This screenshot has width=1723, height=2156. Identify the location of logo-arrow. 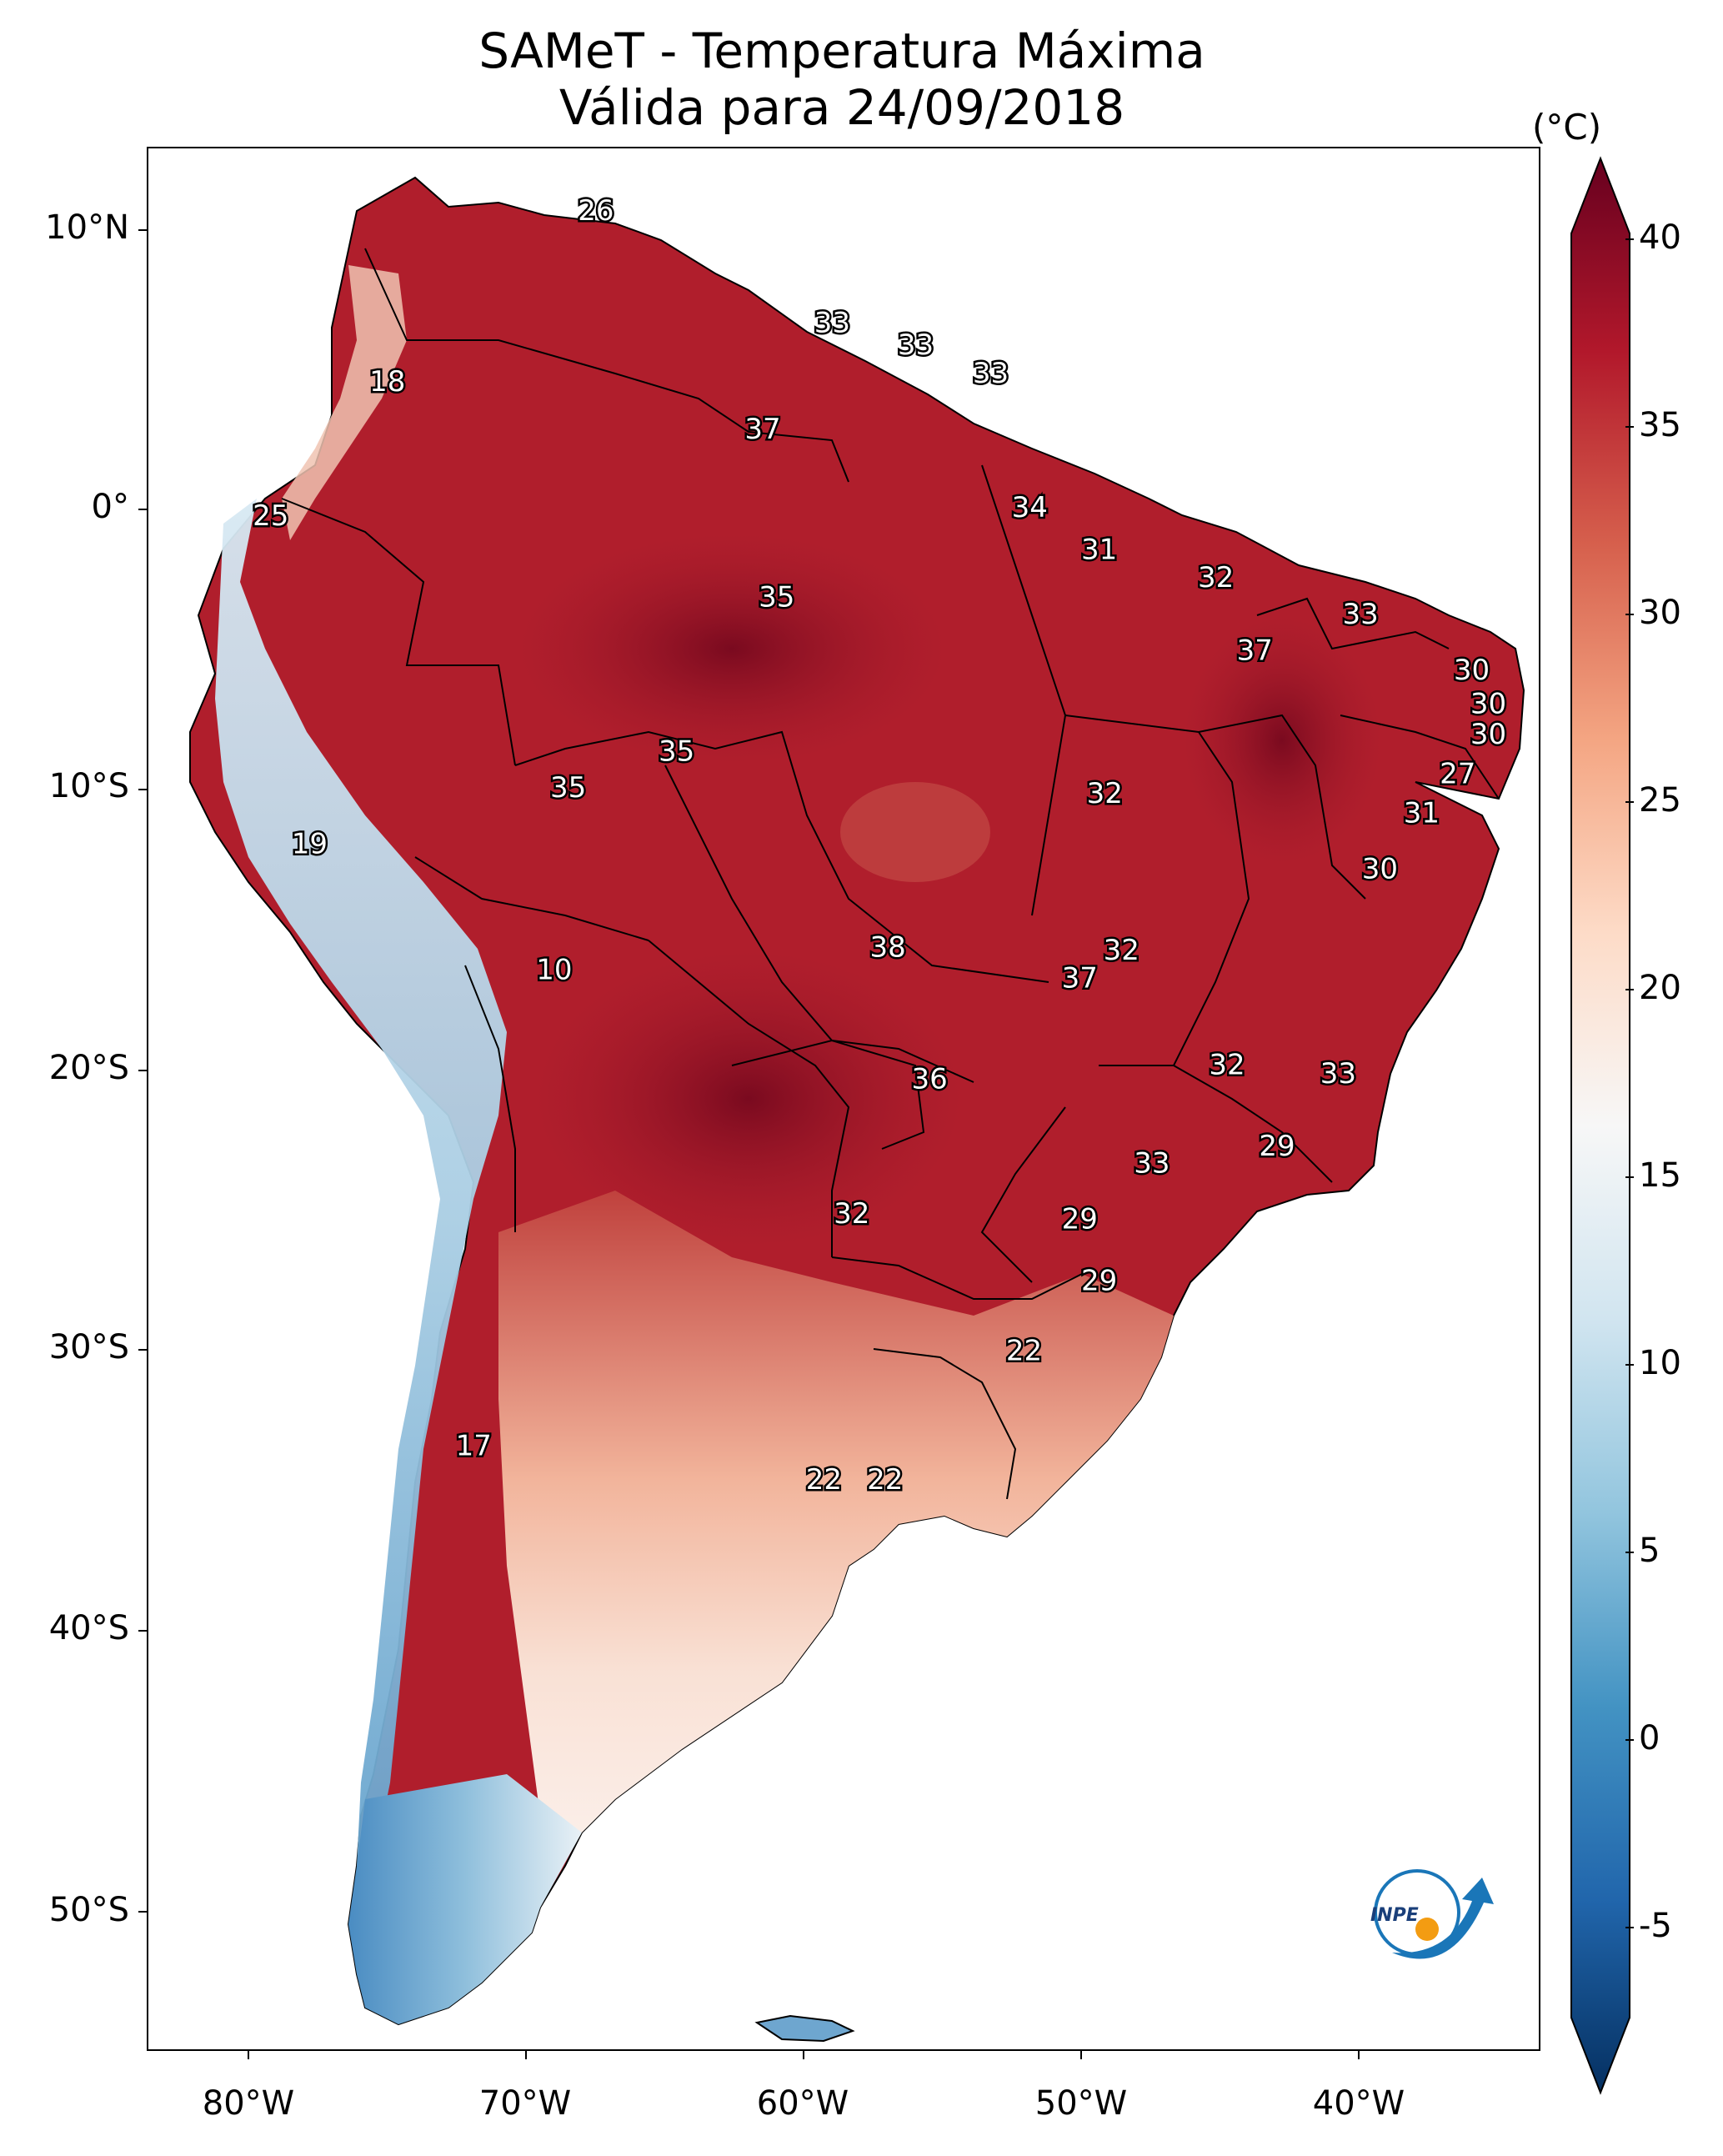
(1443, 1918).